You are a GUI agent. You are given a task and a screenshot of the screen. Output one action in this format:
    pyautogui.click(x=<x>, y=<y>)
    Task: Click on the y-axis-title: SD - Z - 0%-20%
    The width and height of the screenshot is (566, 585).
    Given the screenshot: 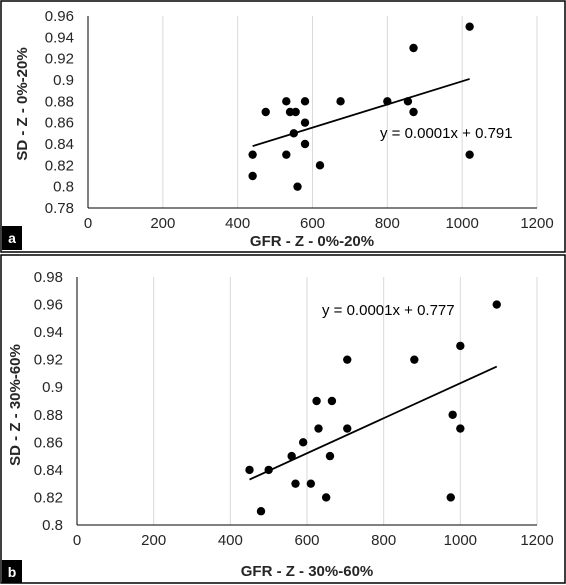 What is the action you would take?
    pyautogui.click(x=22, y=103)
    